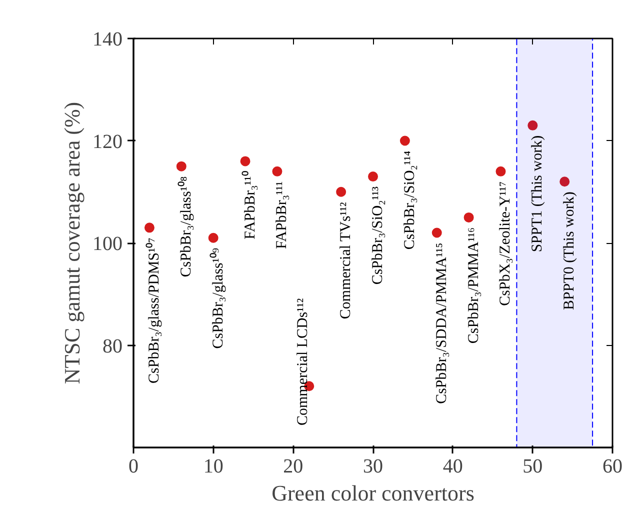 Image resolution: width=635 pixels, height=508 pixels. I want to click on x-tick-label: 60, so click(612, 467).